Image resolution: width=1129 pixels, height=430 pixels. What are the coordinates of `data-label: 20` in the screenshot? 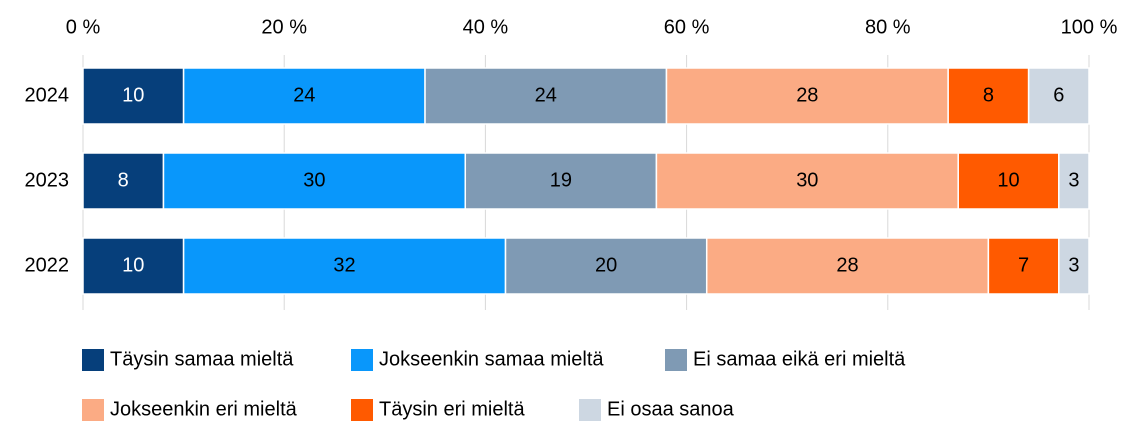 It's located at (606, 265).